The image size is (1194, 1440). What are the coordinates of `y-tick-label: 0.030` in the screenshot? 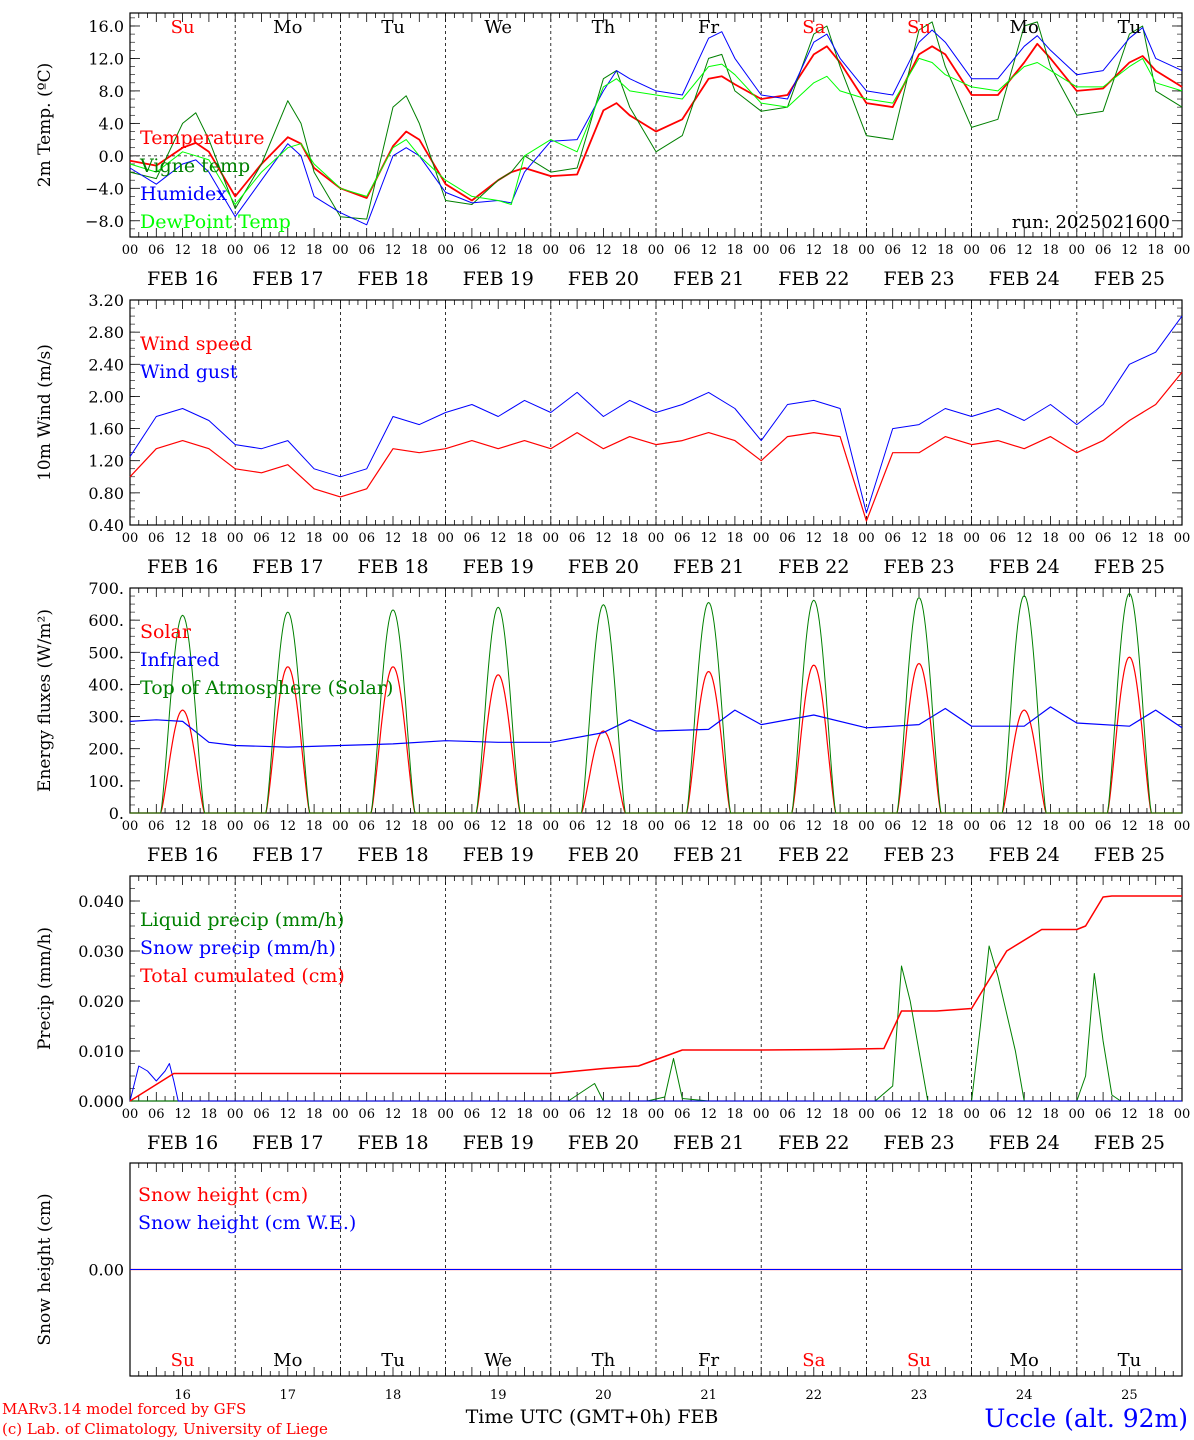 It's located at (101, 951).